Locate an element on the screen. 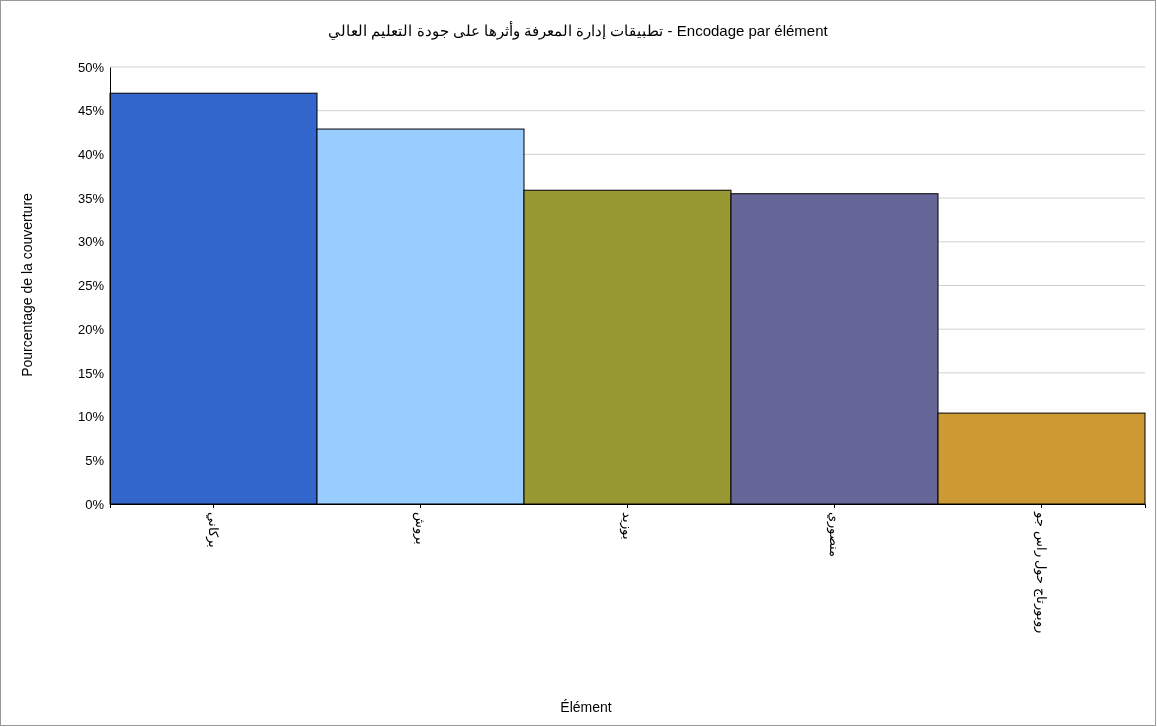 The image size is (1157, 727). y-tick-label: 30% is located at coordinates (91, 242).